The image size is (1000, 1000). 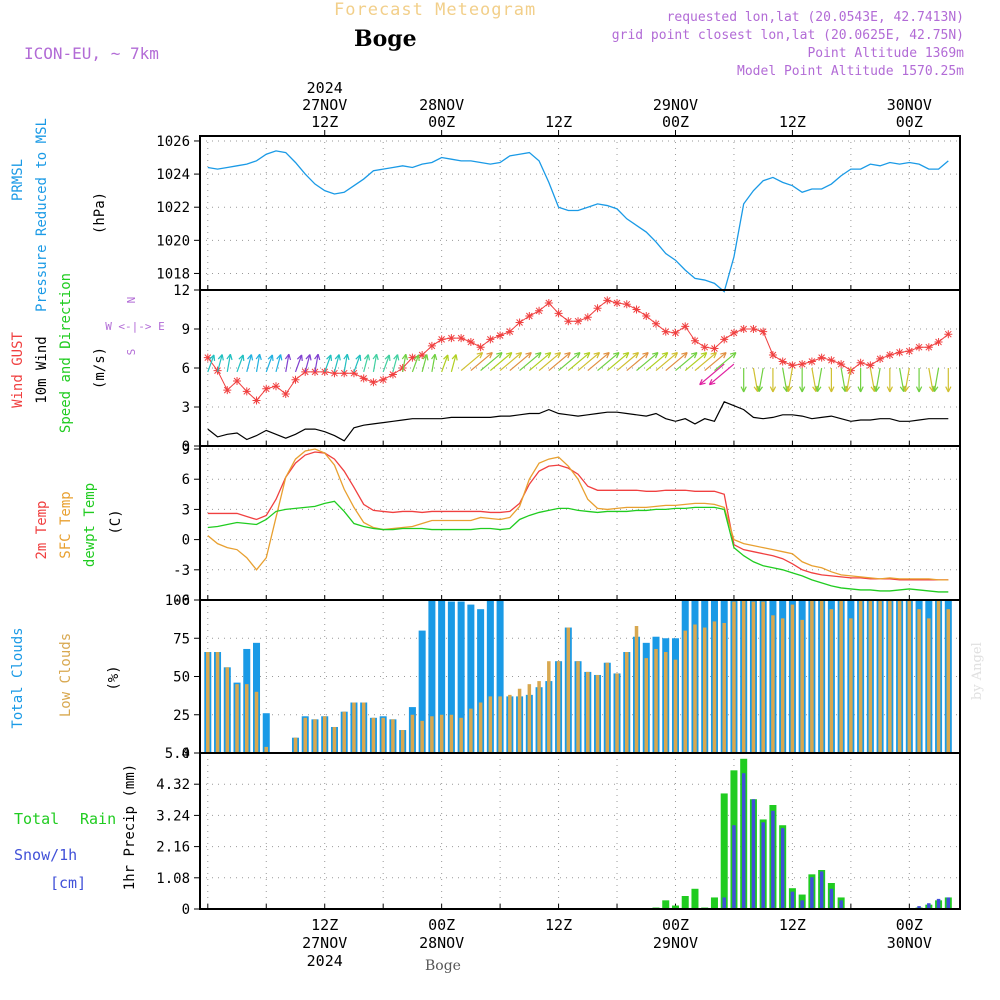 What do you see at coordinates (130, 827) in the screenshot?
I see `precip-axis-label: 1hr Precip (mm)` at bounding box center [130, 827].